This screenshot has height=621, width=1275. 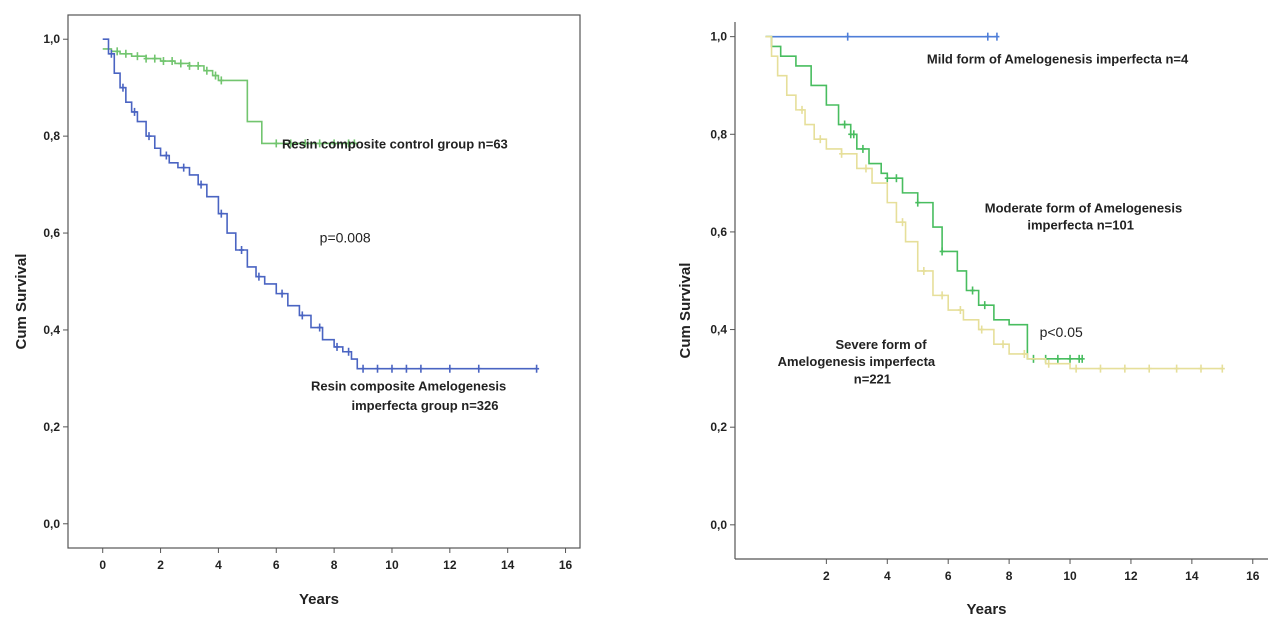 What do you see at coordinates (1083, 207) in the screenshot?
I see `chart-annotation: Moderate form of Amelogenesis` at bounding box center [1083, 207].